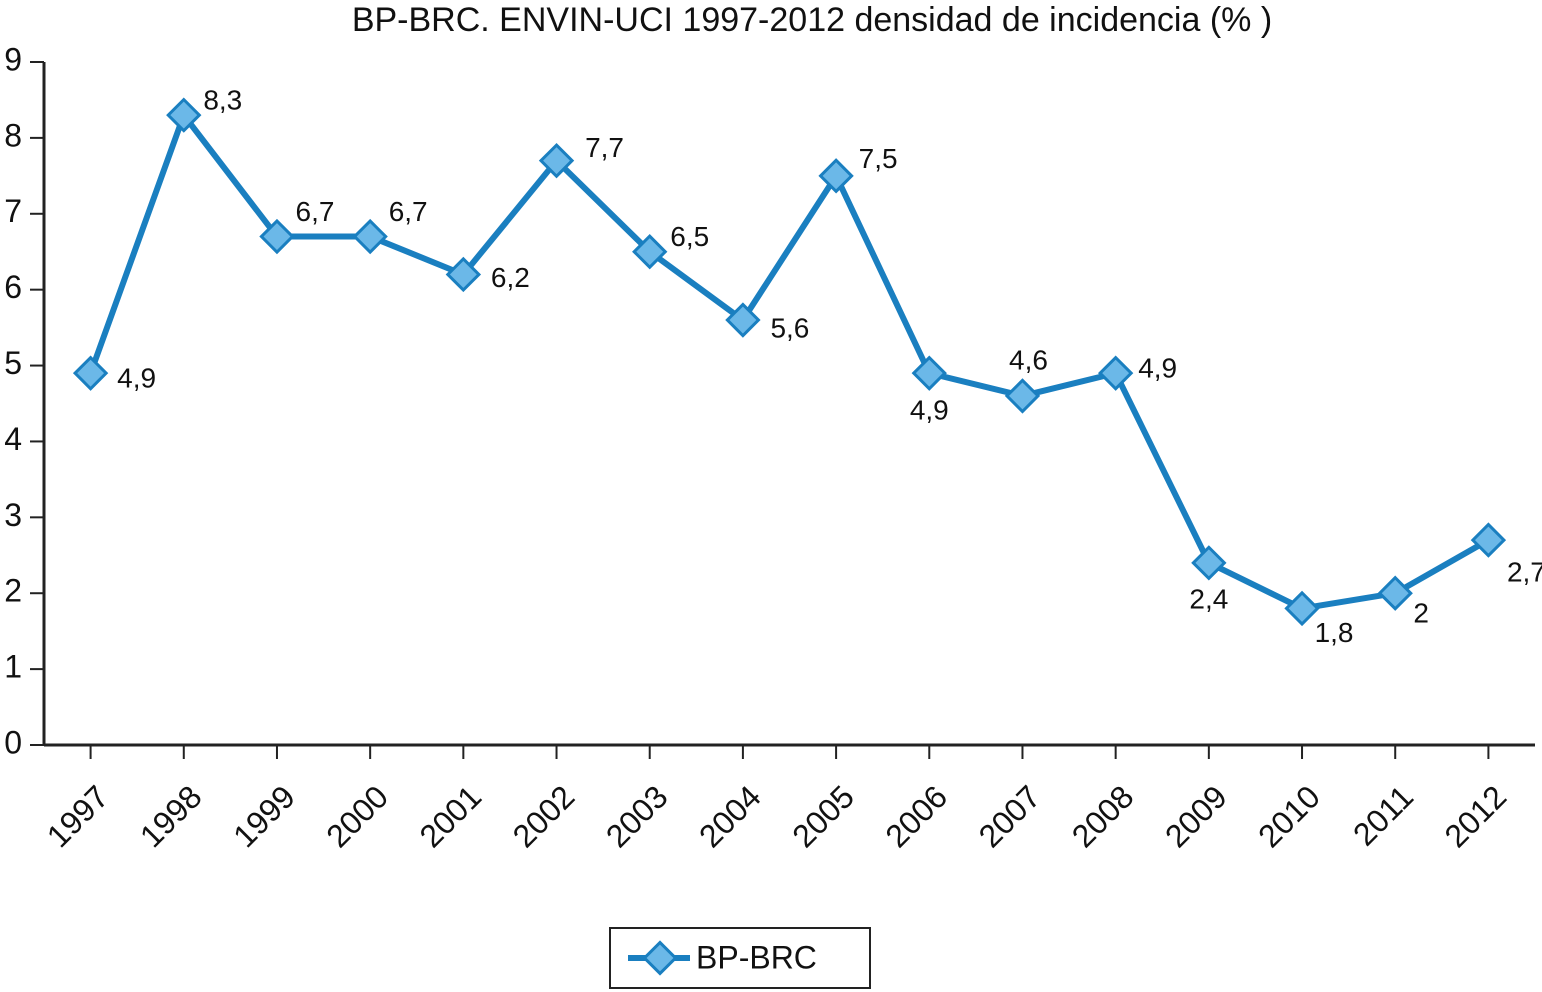 The image size is (1542, 992). I want to click on y-tick-label: 6, so click(13, 287).